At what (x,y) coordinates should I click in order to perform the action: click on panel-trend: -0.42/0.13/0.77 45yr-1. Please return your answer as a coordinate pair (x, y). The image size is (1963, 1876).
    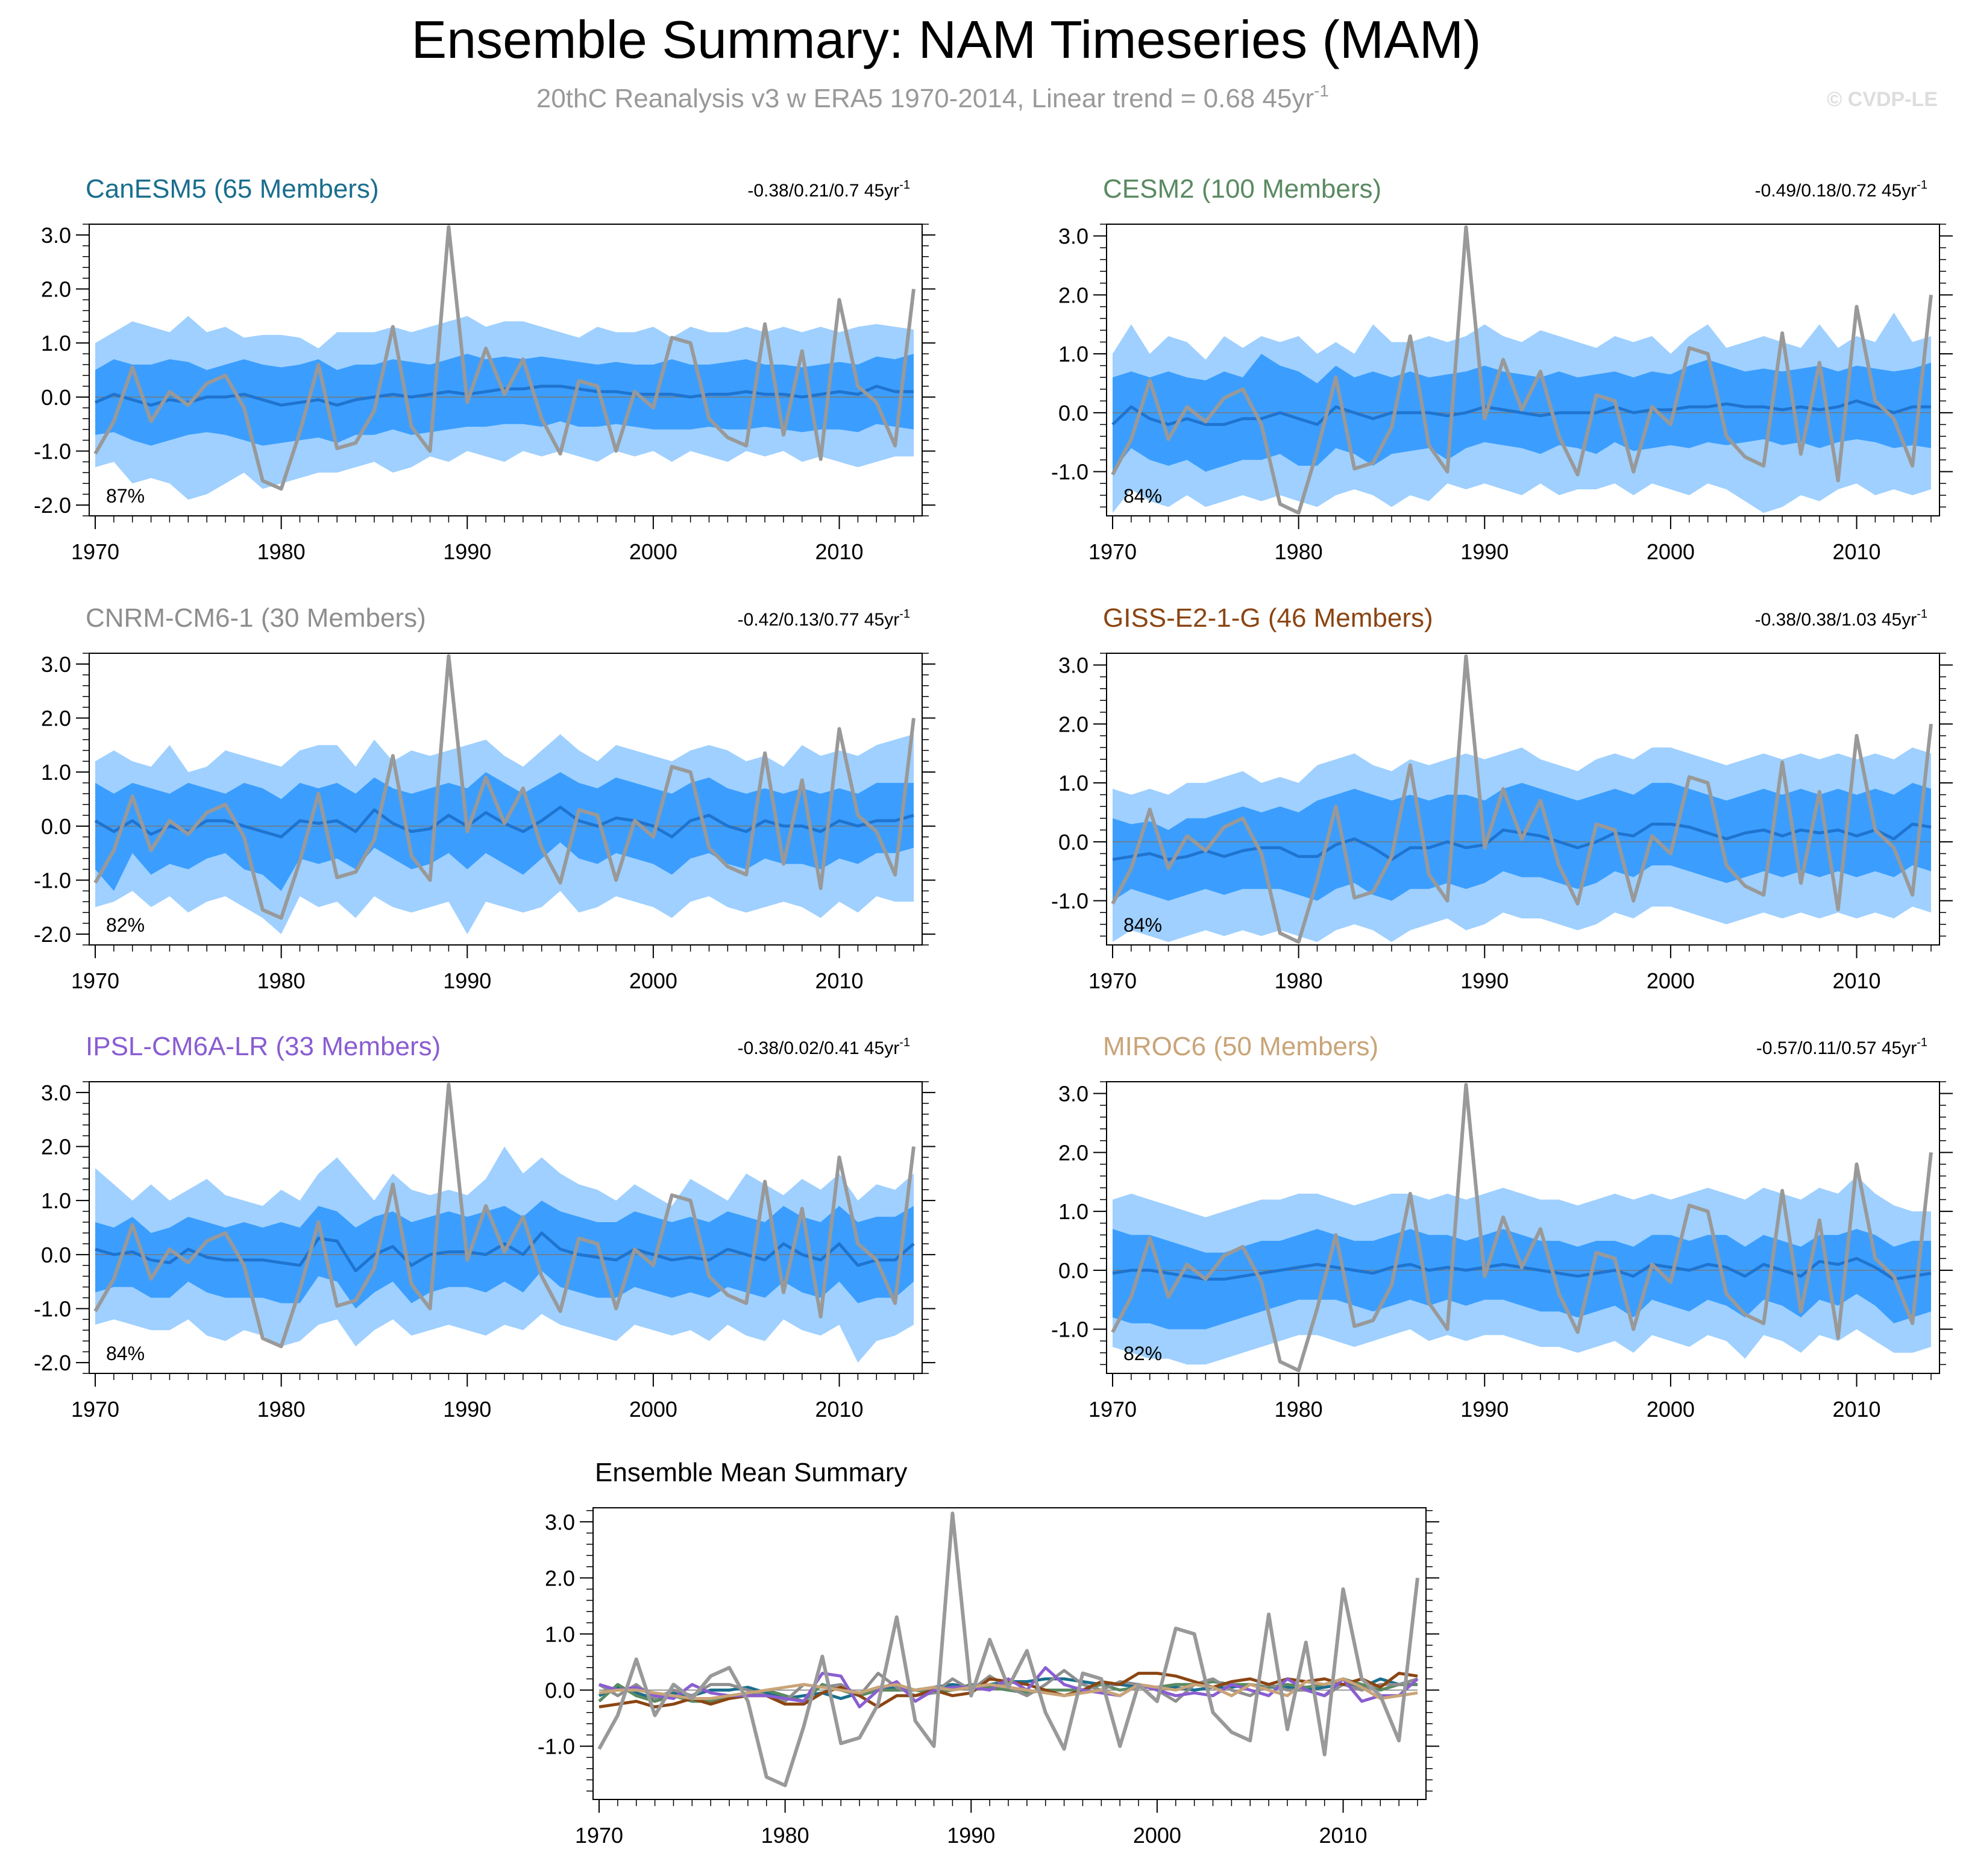
    Looking at the image, I should click on (824, 618).